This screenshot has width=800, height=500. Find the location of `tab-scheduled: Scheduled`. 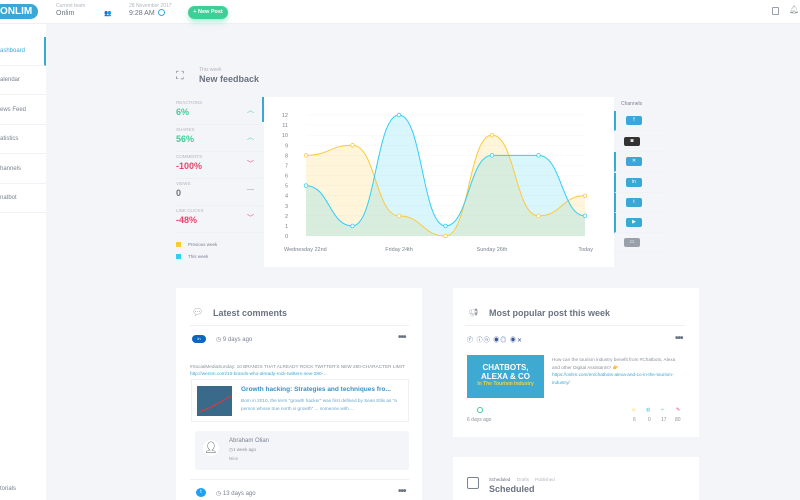

tab-scheduled: Scheduled is located at coordinates (500, 479).